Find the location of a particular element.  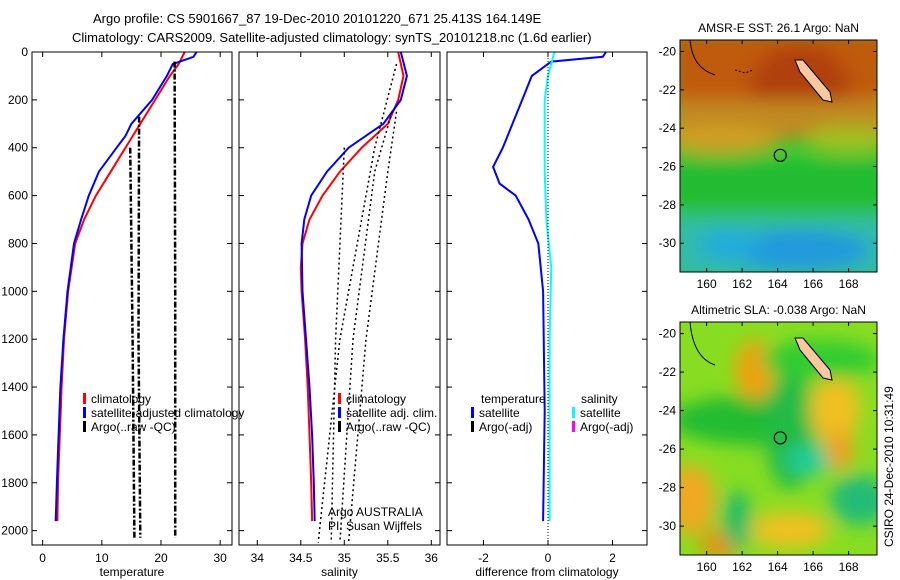

sst-map-ytick-label: -28 is located at coordinates (668, 205).